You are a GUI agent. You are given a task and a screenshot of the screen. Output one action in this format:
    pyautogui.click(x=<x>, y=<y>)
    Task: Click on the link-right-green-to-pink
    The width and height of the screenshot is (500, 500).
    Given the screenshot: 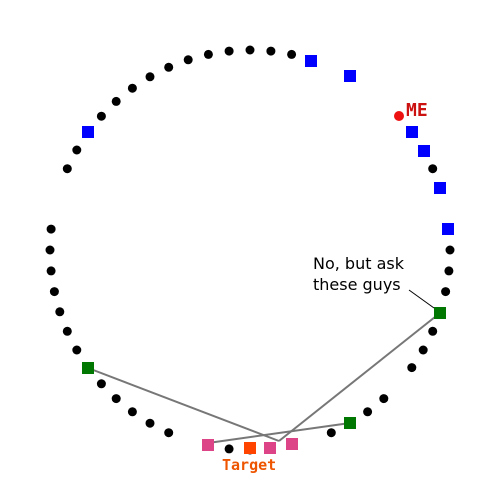 What is the action you would take?
    pyautogui.click(x=359, y=377)
    